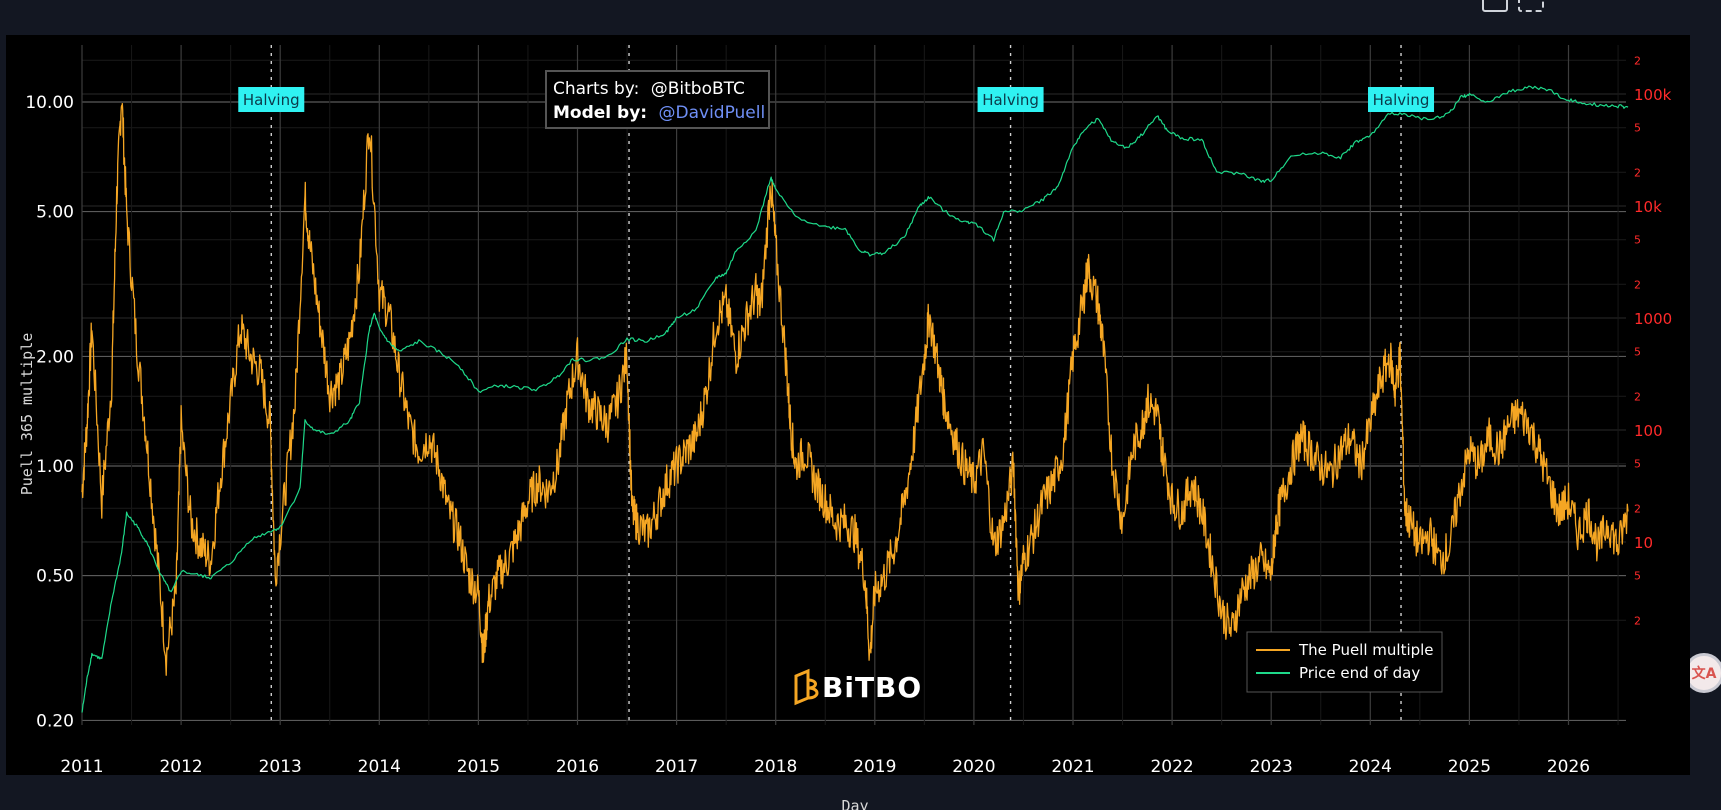  I want to click on x-tick-label: 2014, so click(379, 767).